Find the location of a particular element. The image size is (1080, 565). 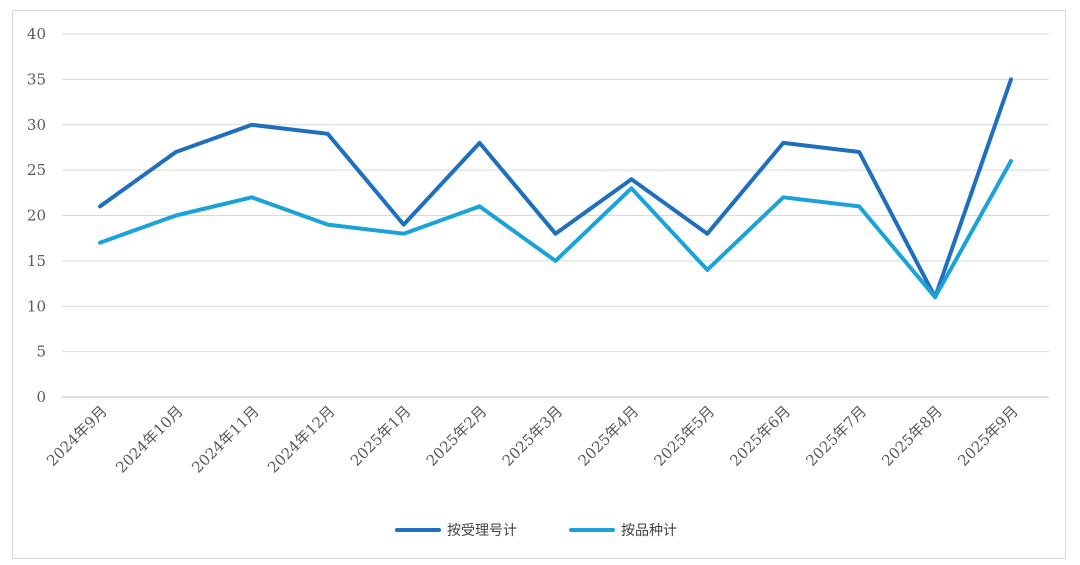

x-tick-label: 2025年8月 is located at coordinates (912, 436).